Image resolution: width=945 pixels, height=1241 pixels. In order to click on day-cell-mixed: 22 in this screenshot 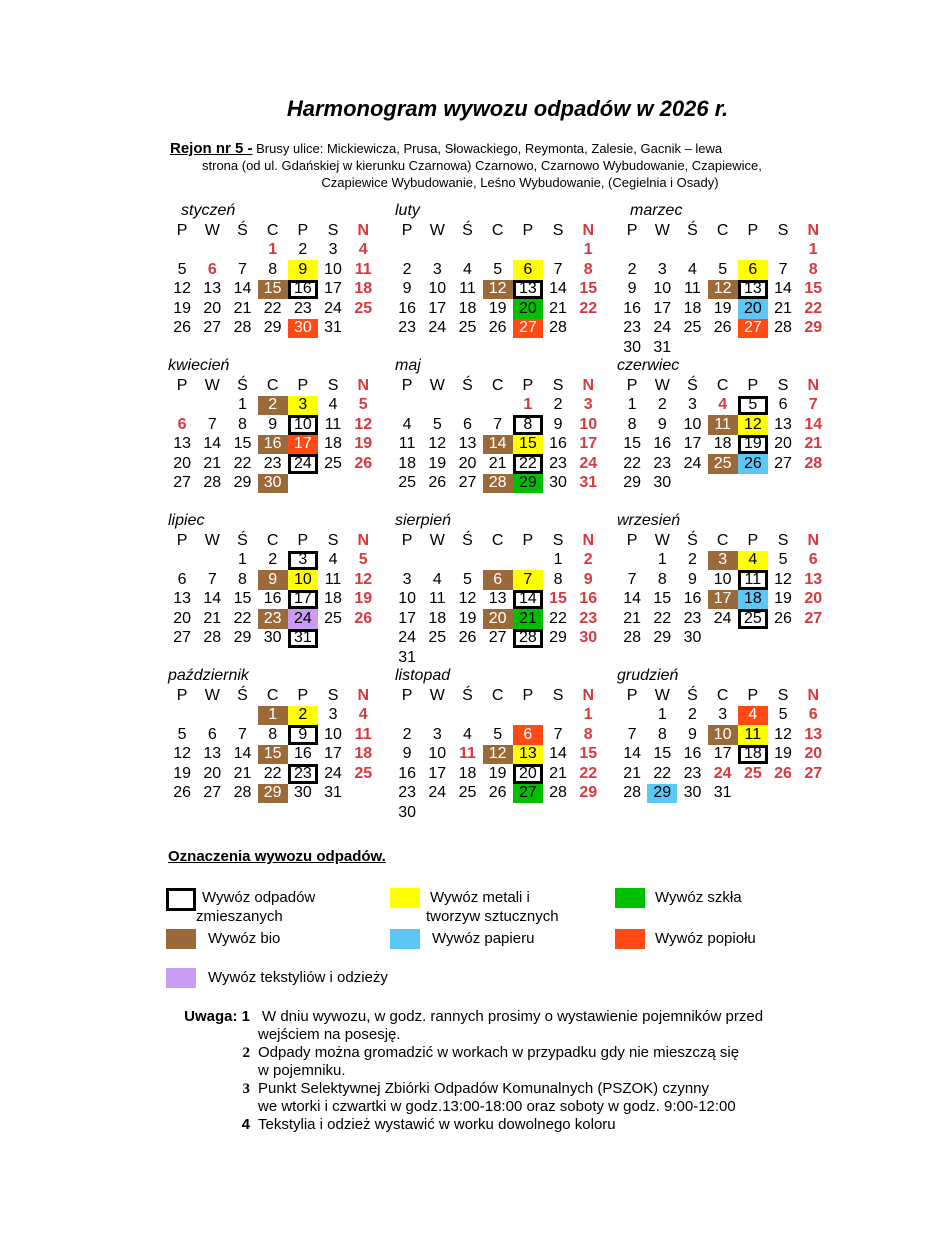, I will do `click(527, 464)`.